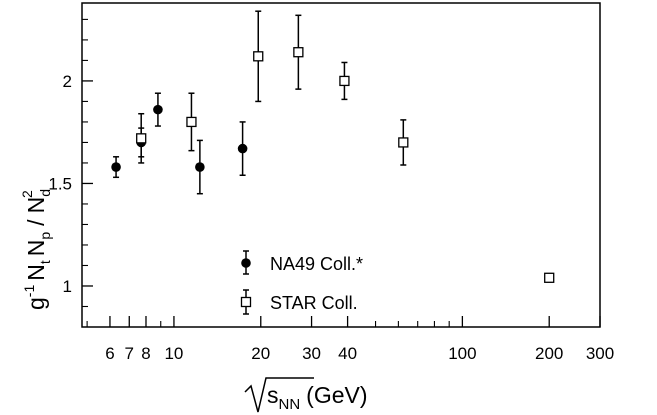  I want to click on y-tick-label: 1.5, so click(60, 183).